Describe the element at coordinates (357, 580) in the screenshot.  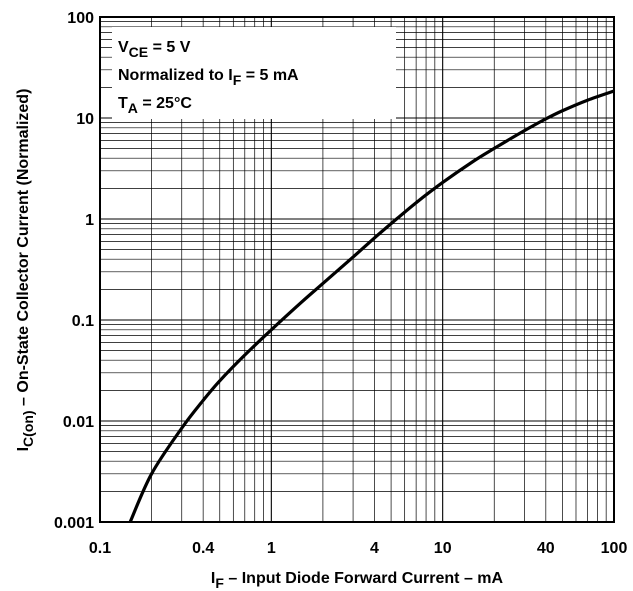
I see `x-axis-label: IF – Input Diode Forward Current – mA` at that location.